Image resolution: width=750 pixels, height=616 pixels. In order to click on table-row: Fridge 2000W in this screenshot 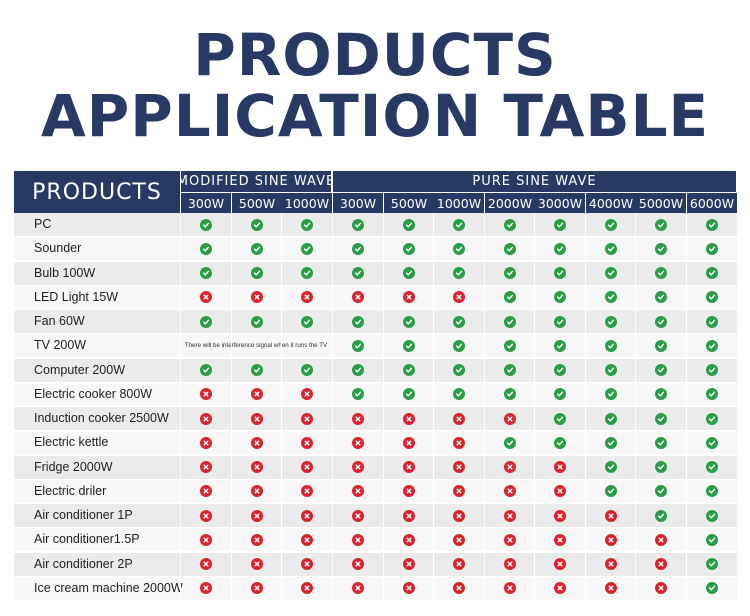, I will do `click(375, 467)`.